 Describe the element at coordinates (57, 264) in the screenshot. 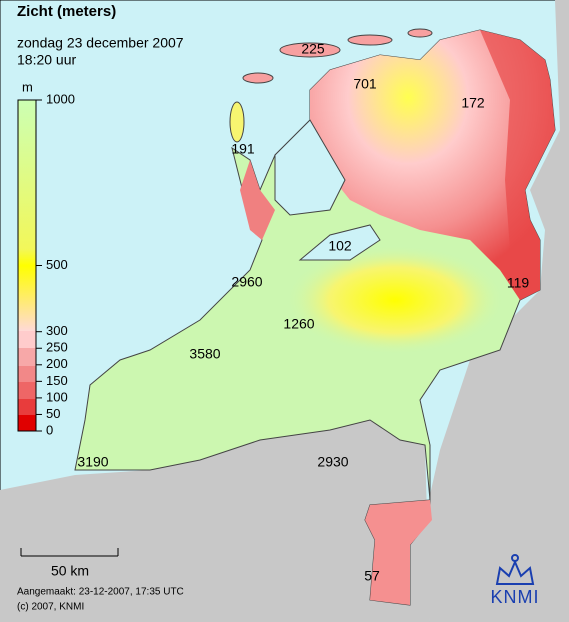

I see `legend-tick-label: 500` at that location.